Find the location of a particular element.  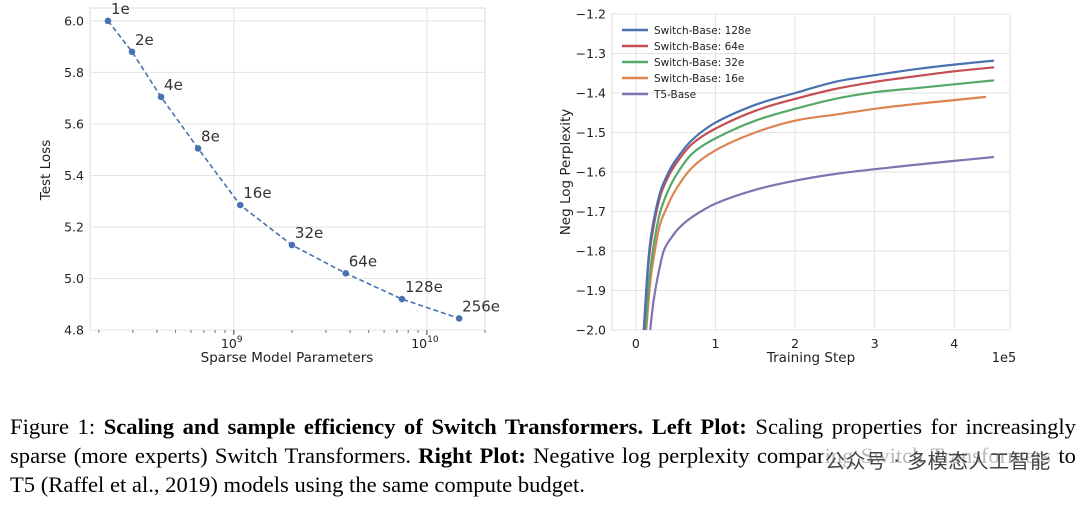

right-x-tick-label: 1 is located at coordinates (716, 343).